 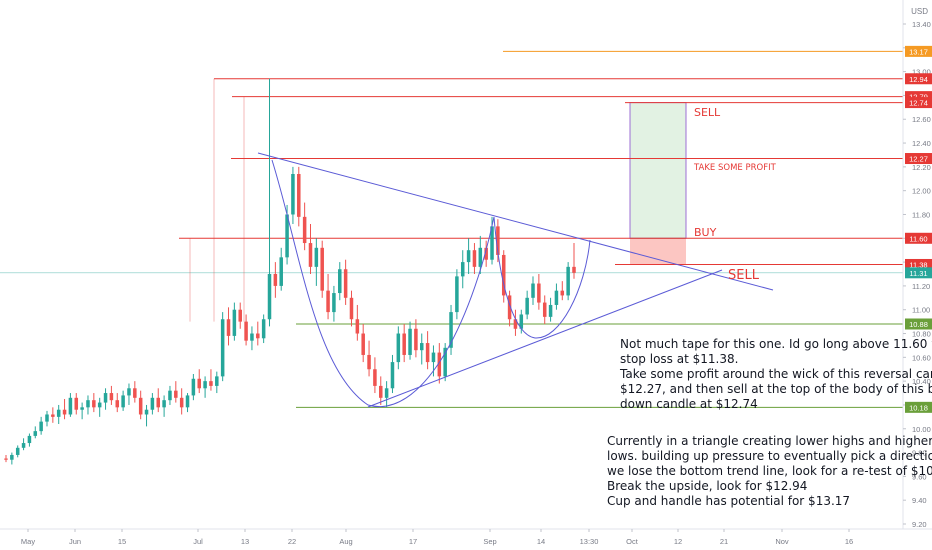 What do you see at coordinates (744, 275) in the screenshot?
I see `sell-bottom-label: SELL` at bounding box center [744, 275].